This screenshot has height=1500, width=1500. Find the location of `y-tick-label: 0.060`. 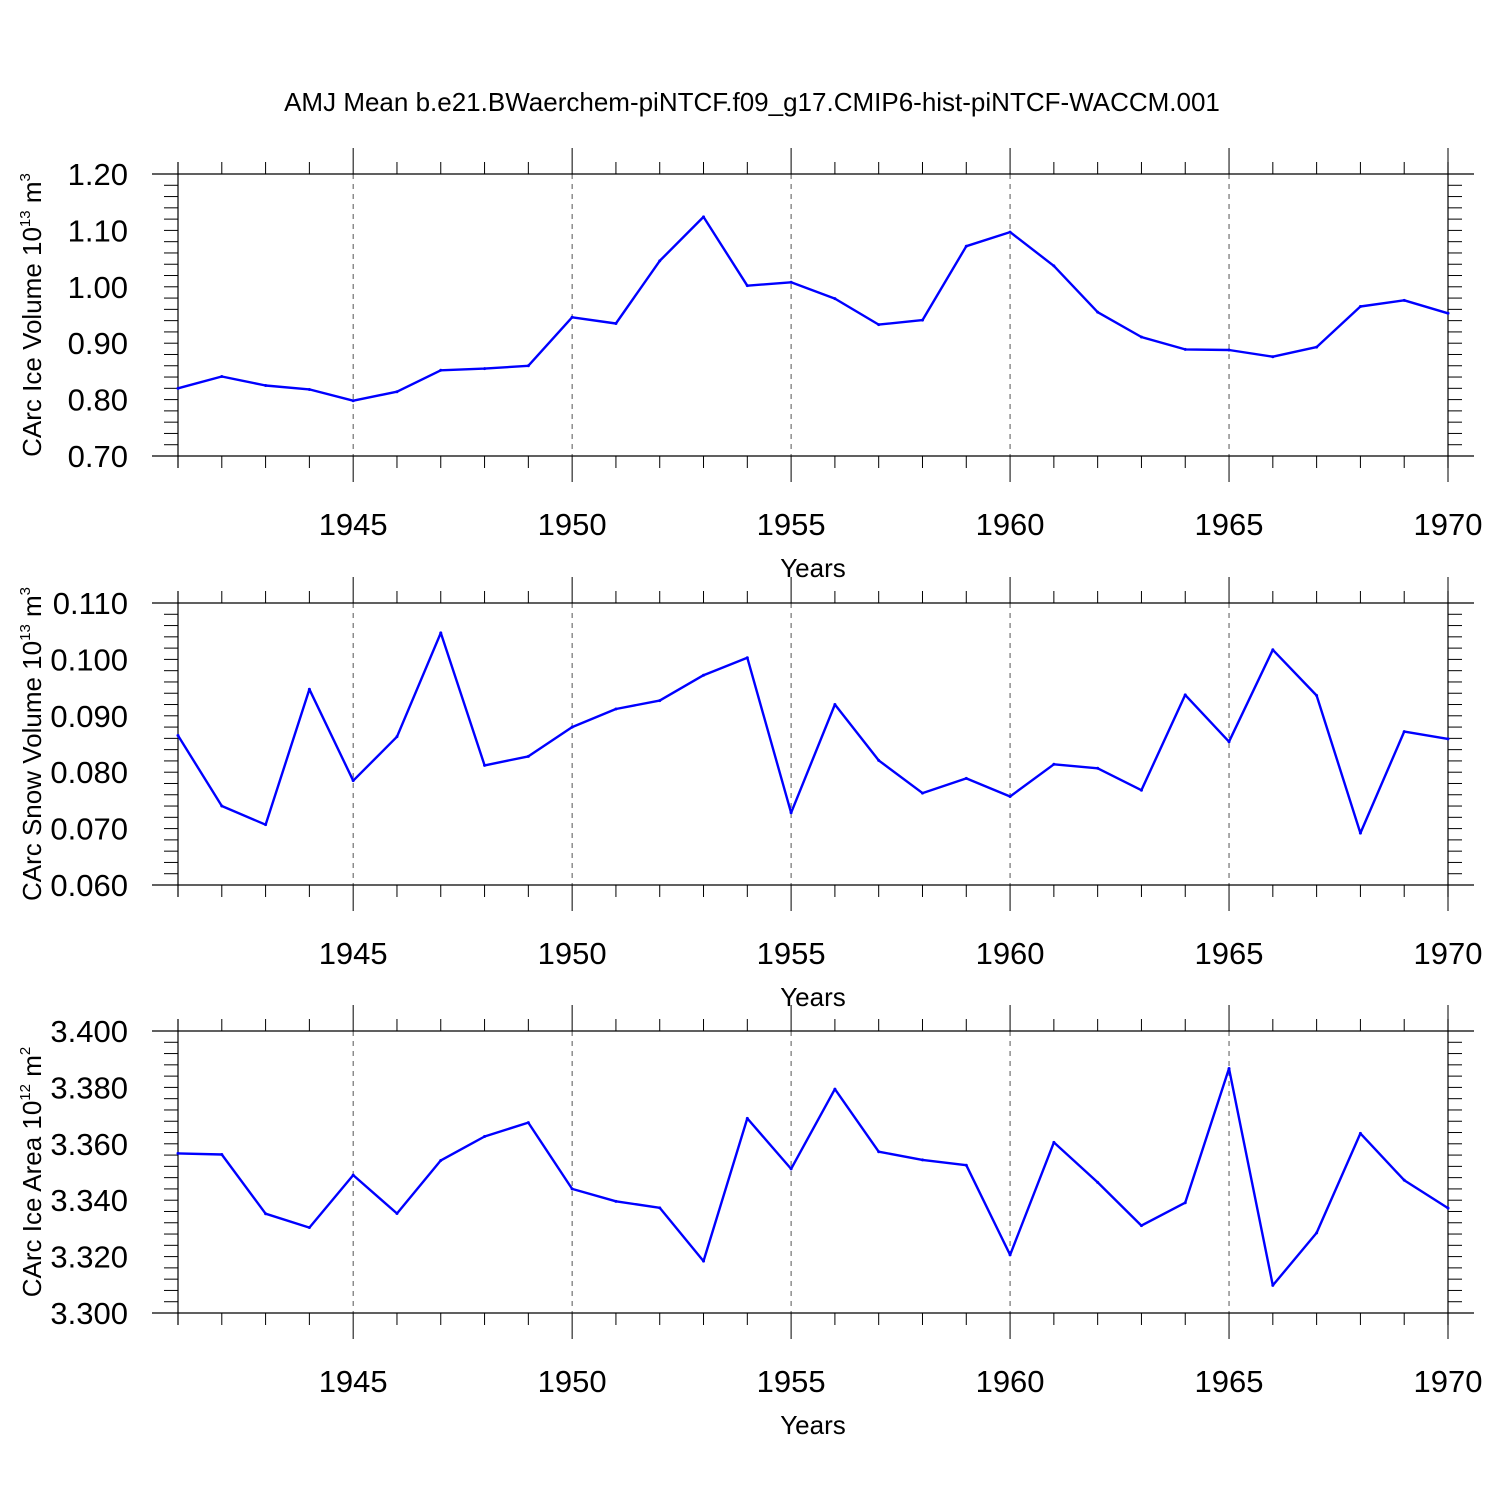

y-tick-label: 0.060 is located at coordinates (89, 885).